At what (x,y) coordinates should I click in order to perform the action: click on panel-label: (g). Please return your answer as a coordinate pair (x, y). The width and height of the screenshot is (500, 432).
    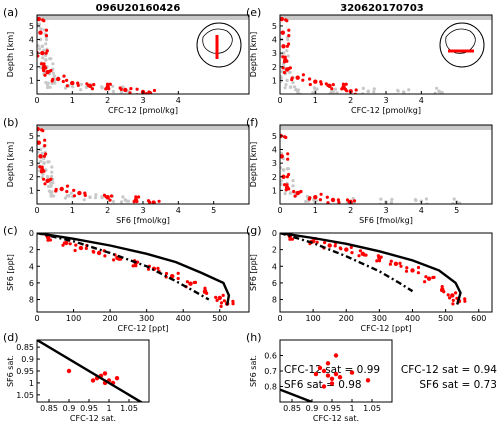
    Looking at the image, I should click on (254, 230).